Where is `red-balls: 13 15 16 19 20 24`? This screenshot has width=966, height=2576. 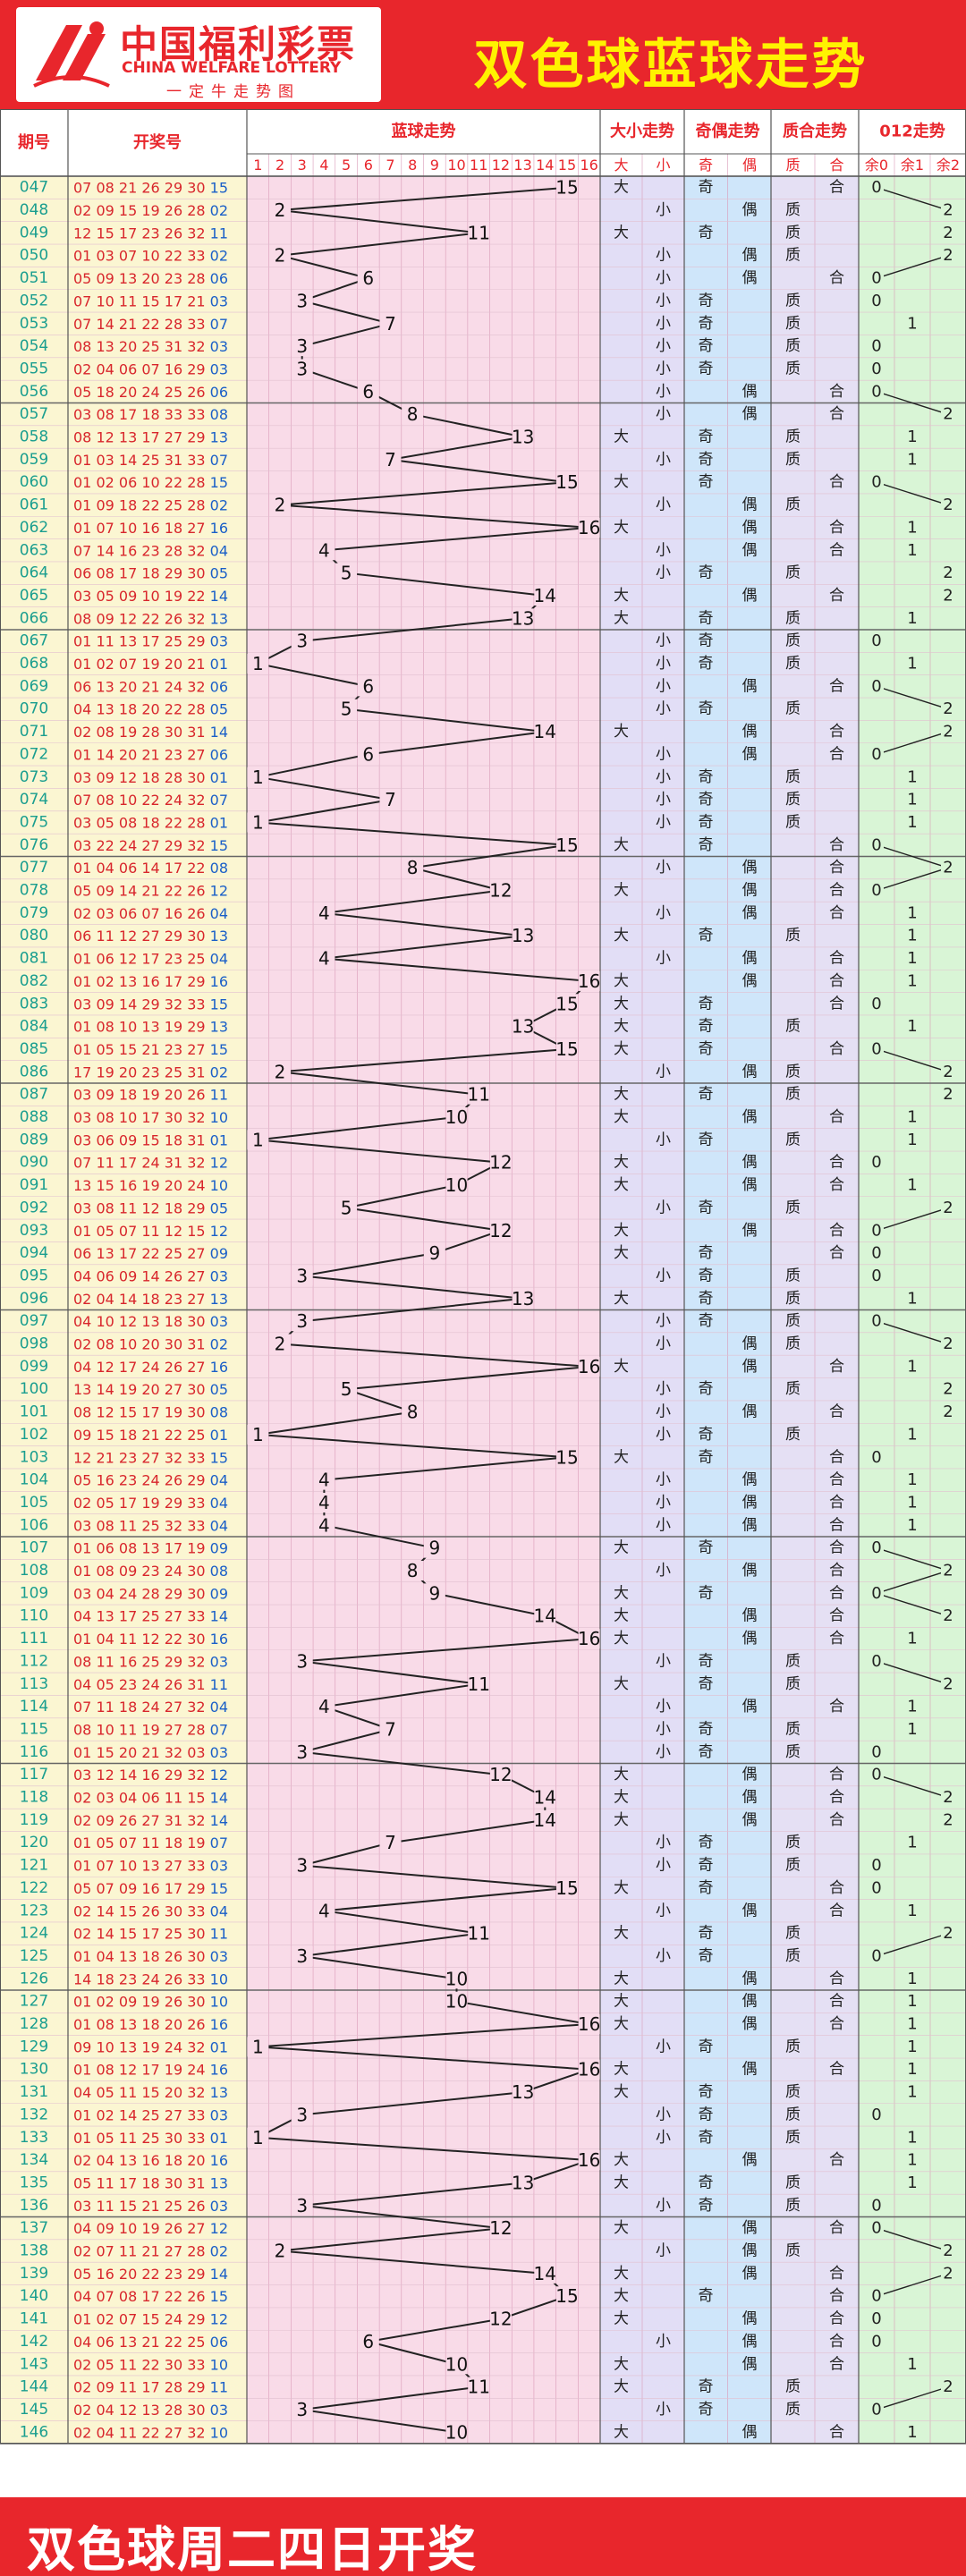 red-balls: 13 15 16 19 20 24 is located at coordinates (141, 1185).